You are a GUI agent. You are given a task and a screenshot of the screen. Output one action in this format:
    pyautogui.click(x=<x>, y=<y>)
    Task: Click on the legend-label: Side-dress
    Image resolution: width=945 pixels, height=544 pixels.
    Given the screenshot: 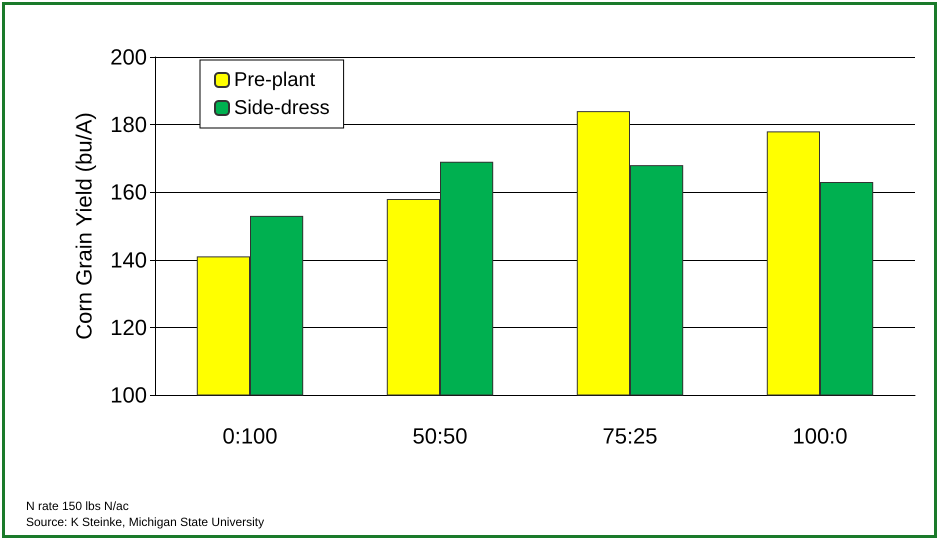 What is the action you would take?
    pyautogui.click(x=282, y=108)
    